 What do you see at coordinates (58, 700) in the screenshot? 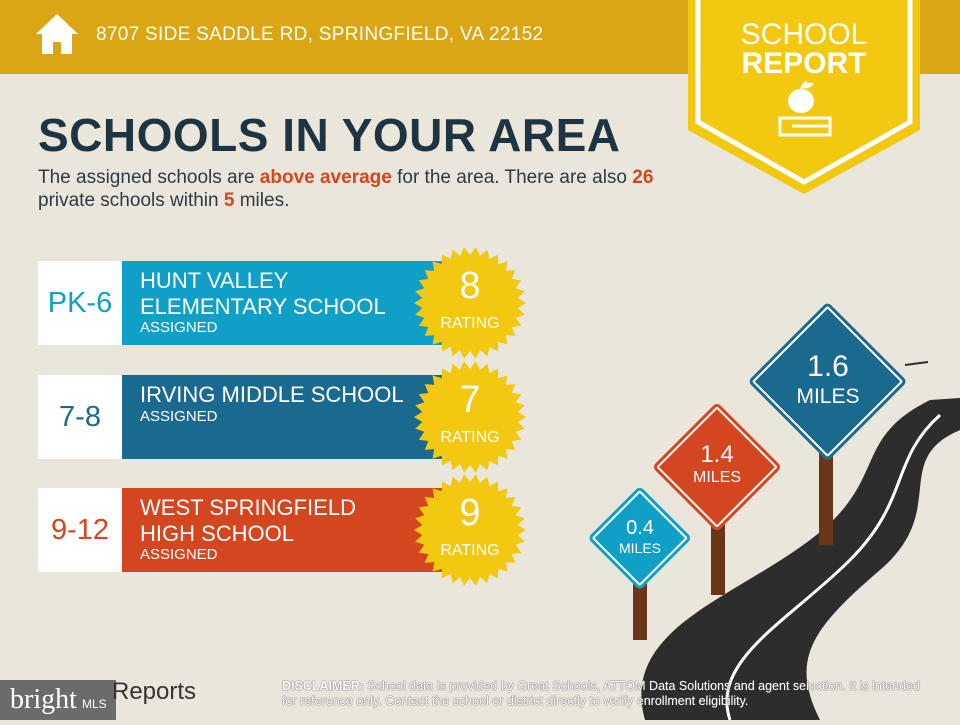
I see `bright-mls-logo: bright MLS` at bounding box center [58, 700].